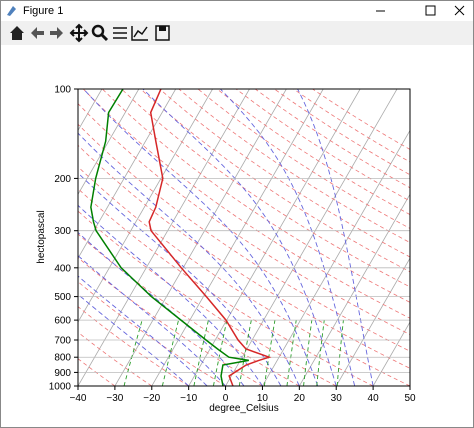 The width and height of the screenshot is (474, 428). I want to click on x-tick-label: 40, so click(374, 398).